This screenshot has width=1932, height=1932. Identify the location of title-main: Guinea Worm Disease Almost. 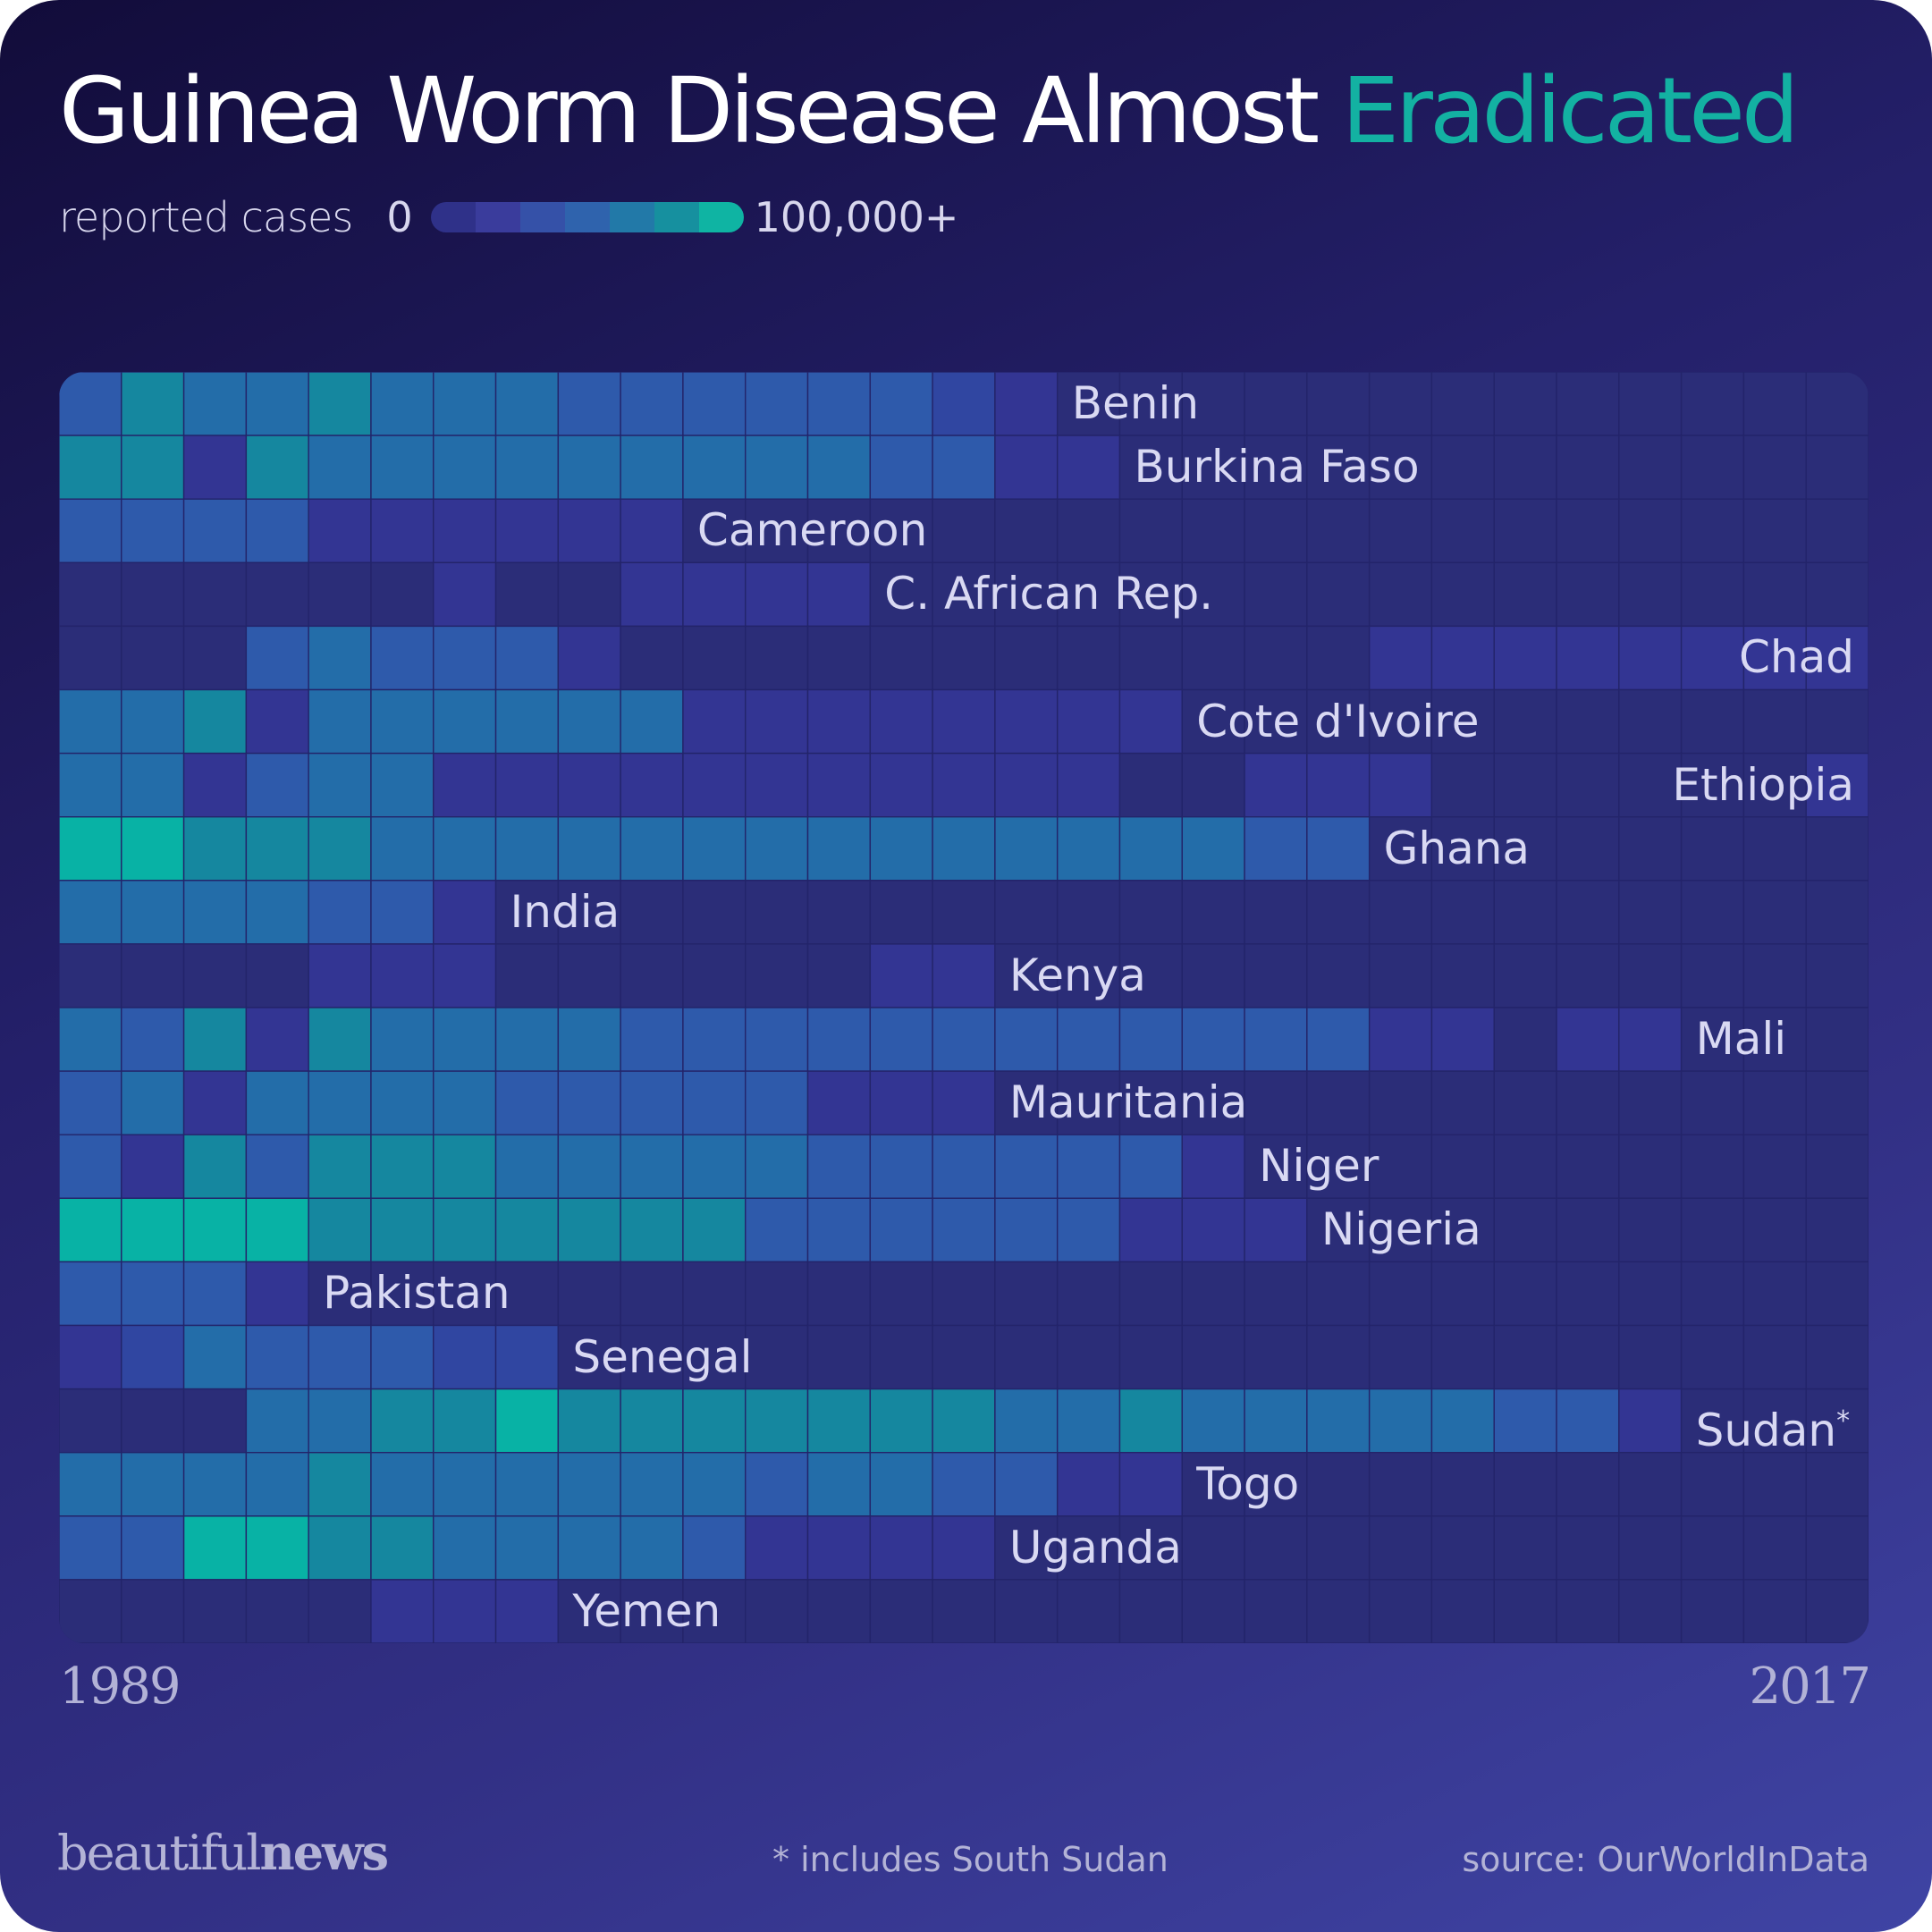
(700, 111).